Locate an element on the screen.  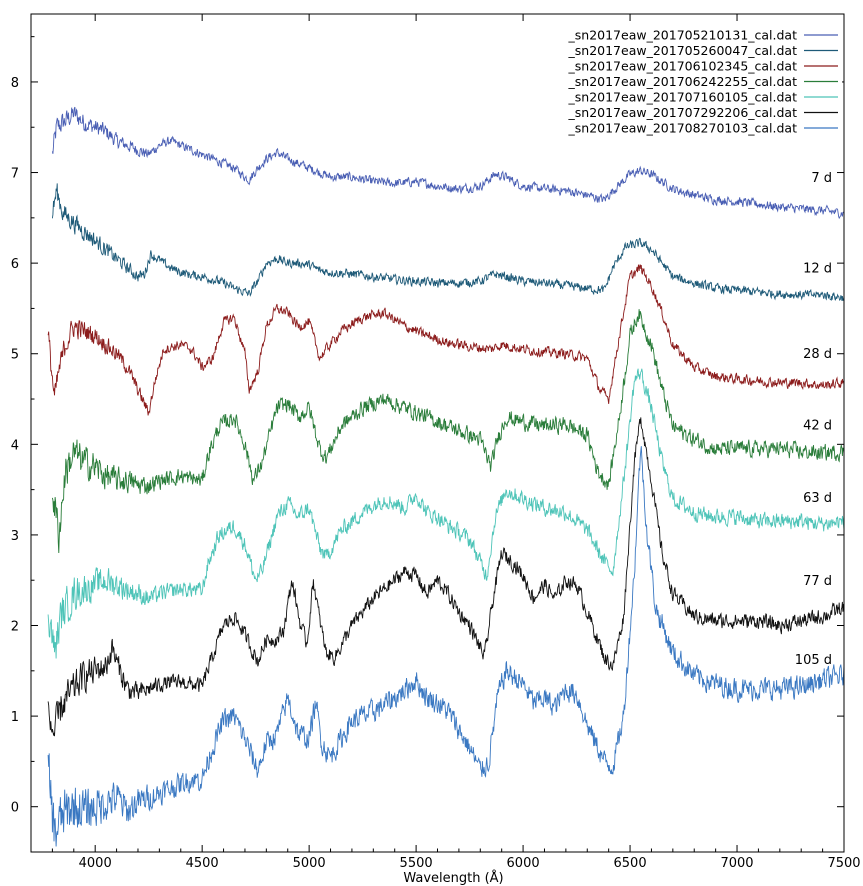
legend-entry-label: _sn2017eaw_201706102345_cal.dat is located at coordinates (683, 66).